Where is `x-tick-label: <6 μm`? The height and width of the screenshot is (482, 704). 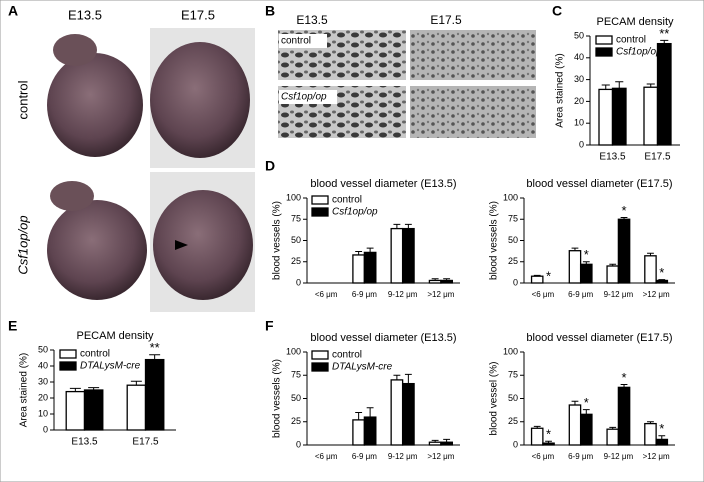
x-tick-label: <6 μm is located at coordinates (543, 456).